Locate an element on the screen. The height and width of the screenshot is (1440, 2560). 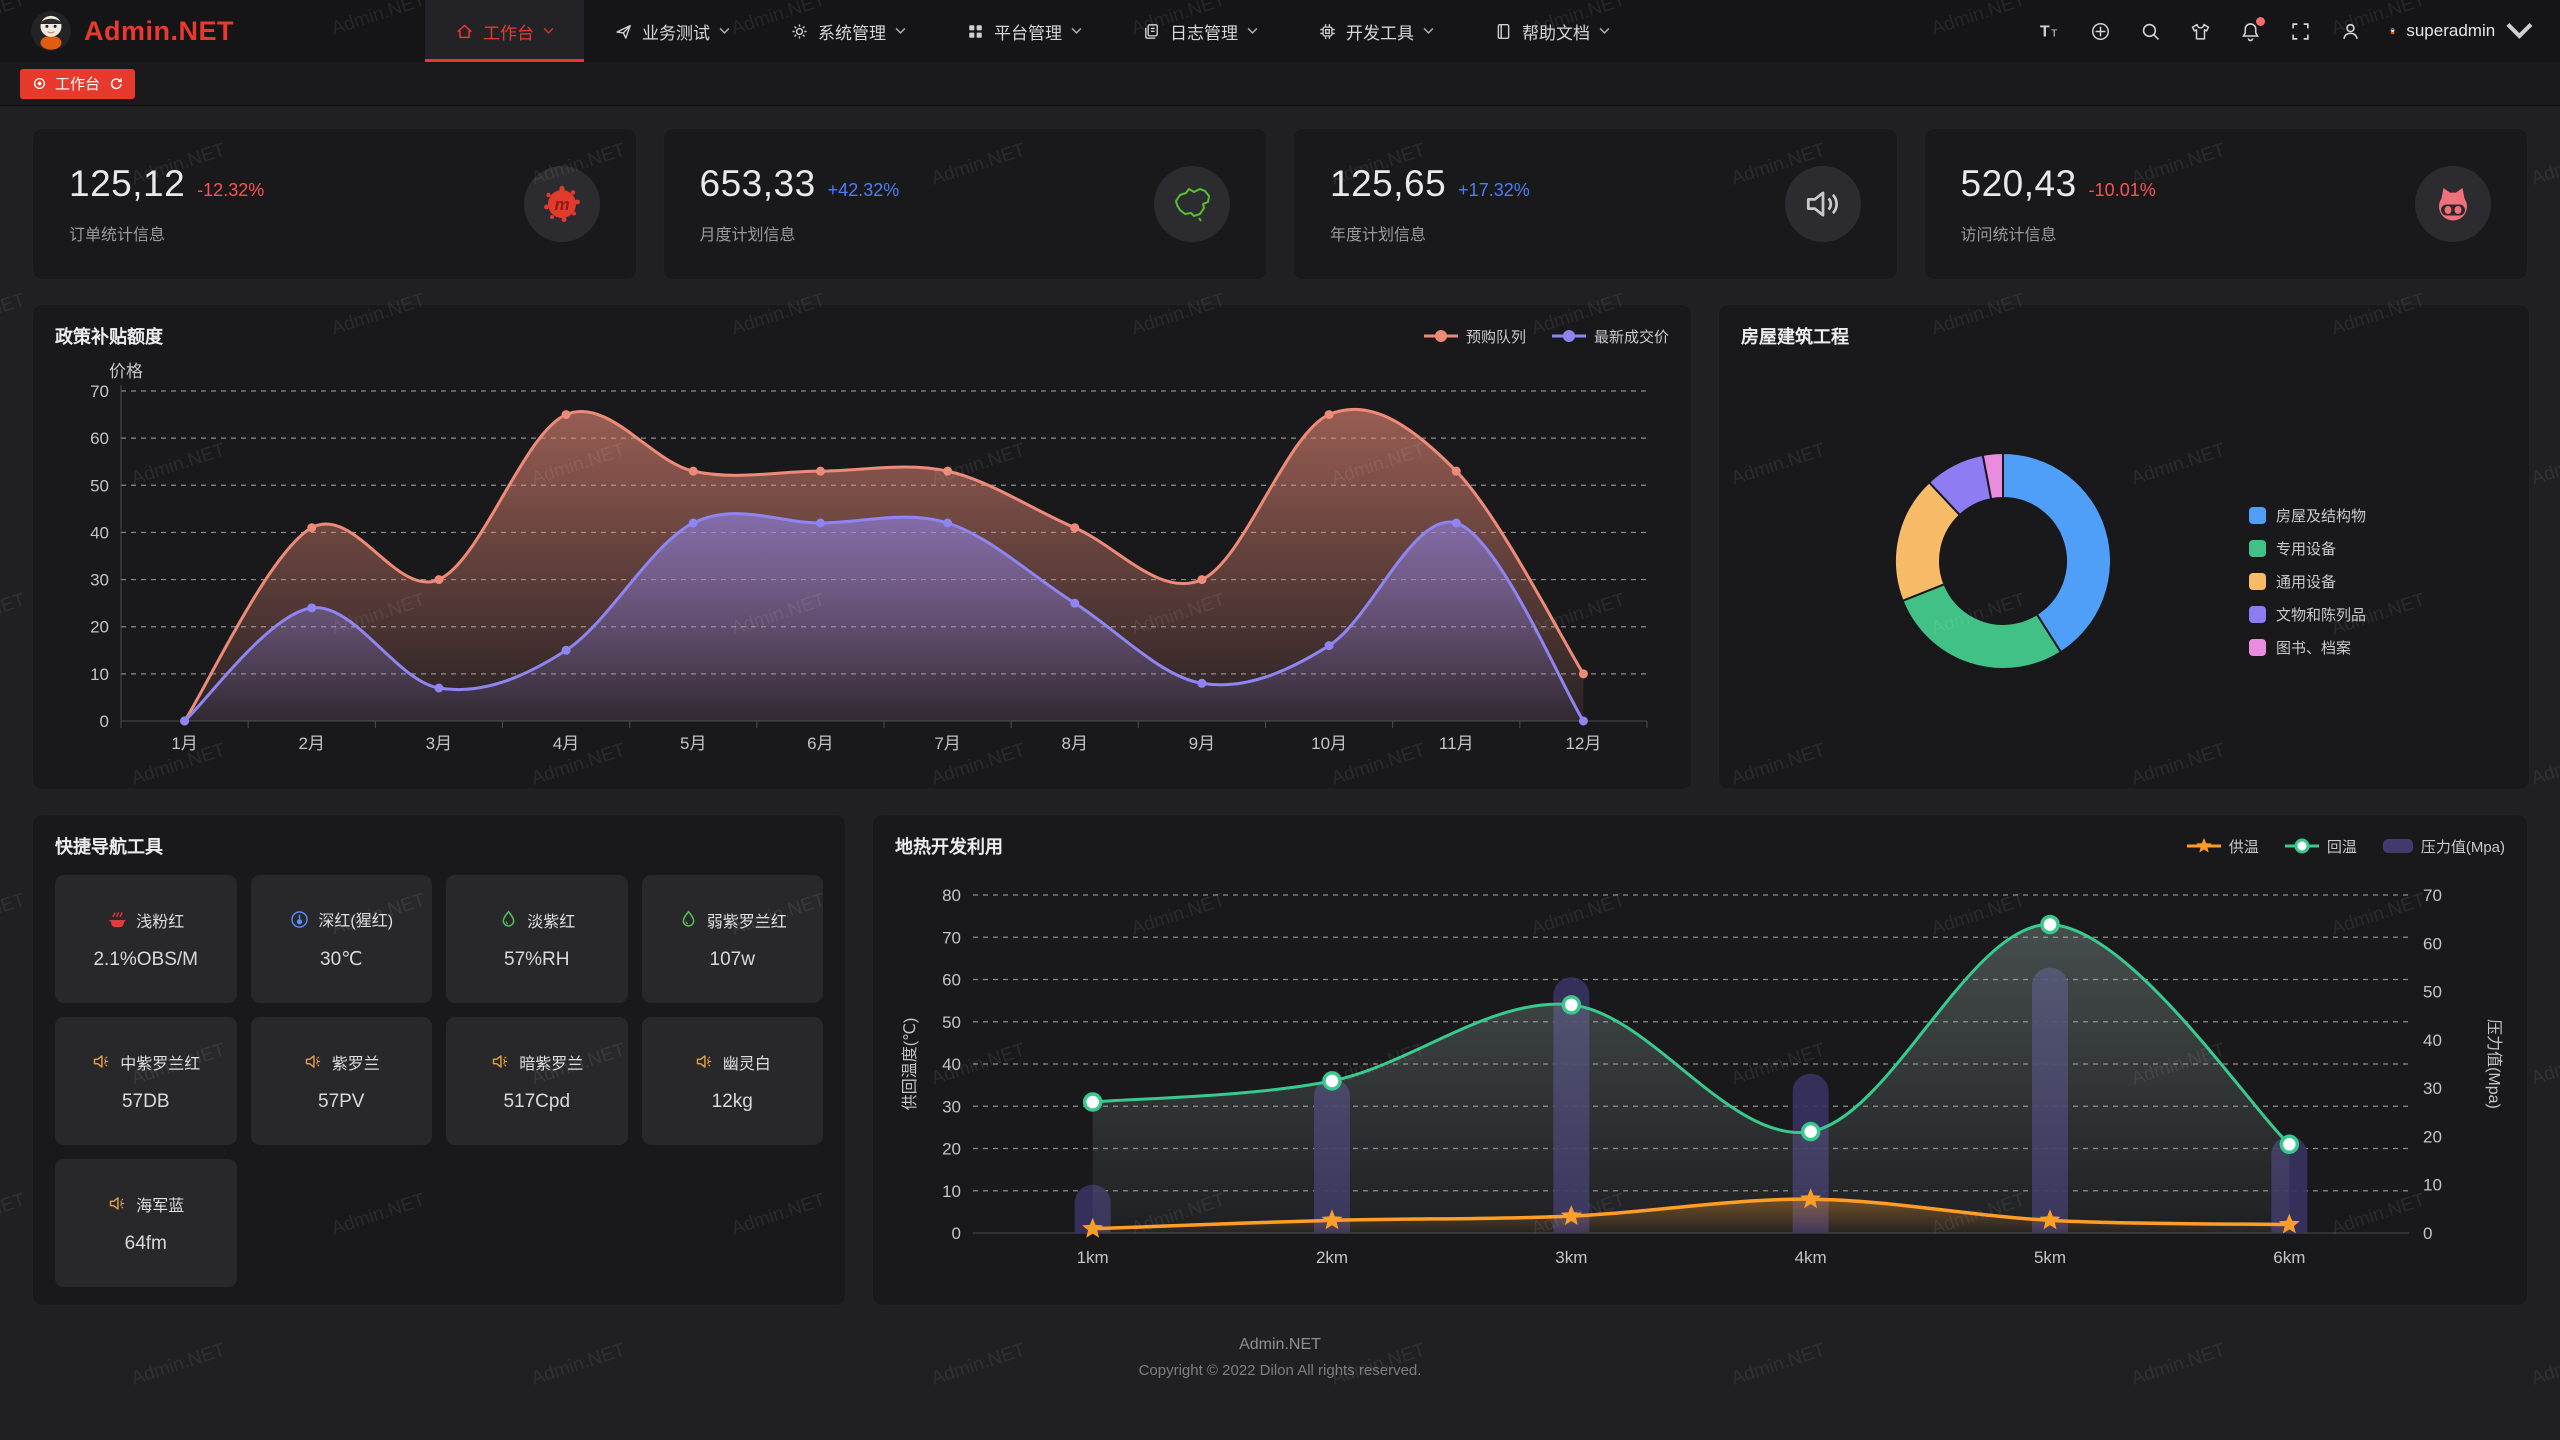
tab-dot-icon is located at coordinates (39, 83).